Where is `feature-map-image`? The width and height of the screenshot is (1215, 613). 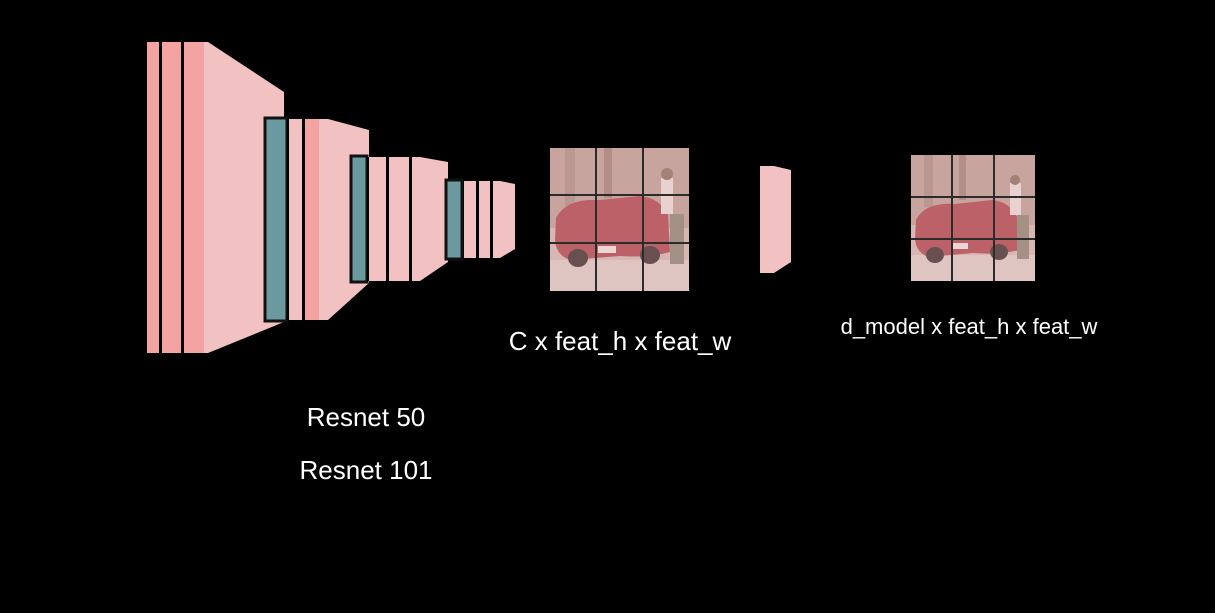 feature-map-image is located at coordinates (619, 219).